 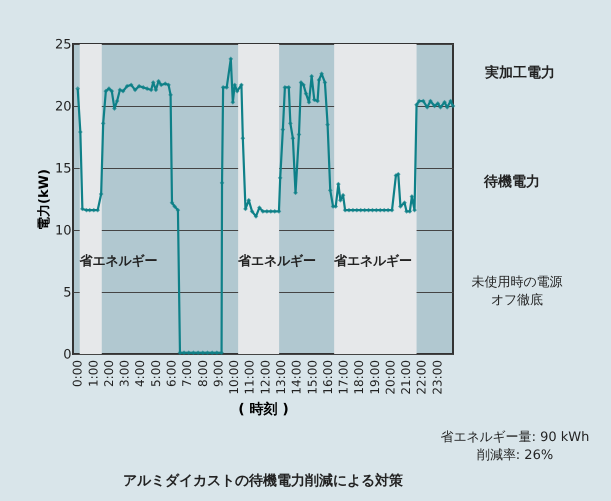 I want to click on y-tick-label: 25, so click(x=63, y=45).